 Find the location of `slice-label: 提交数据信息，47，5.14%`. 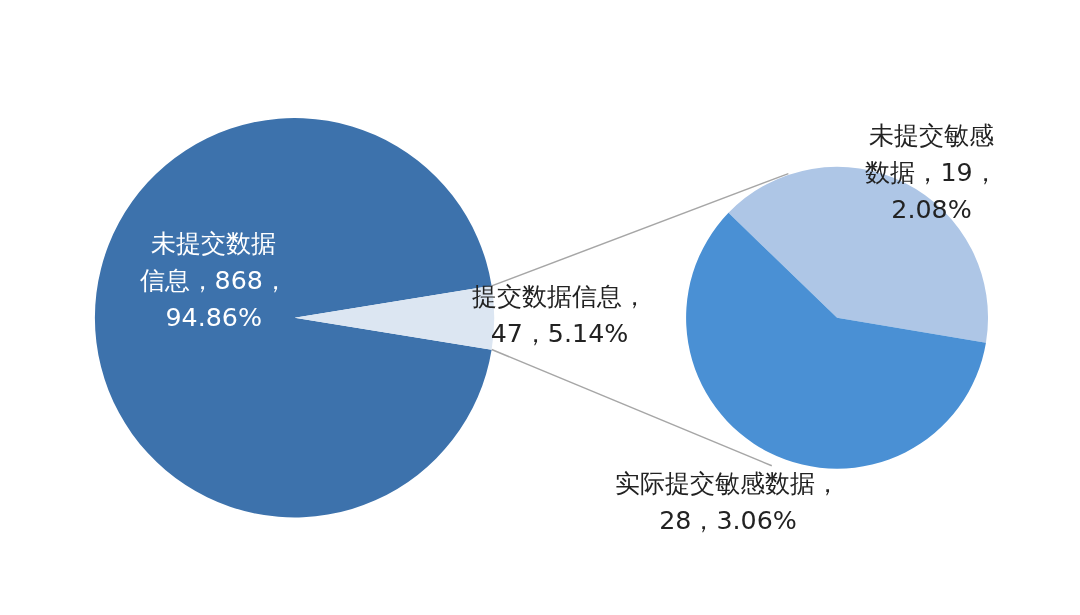

slice-label: 提交数据信息，47，5.14% is located at coordinates (559, 315).